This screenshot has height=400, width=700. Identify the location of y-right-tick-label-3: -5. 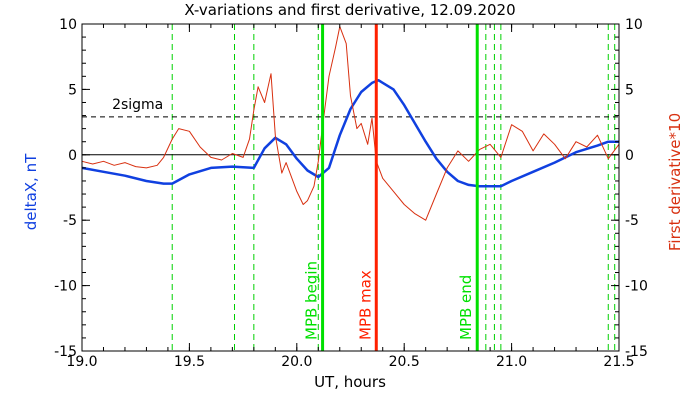
(632, 221).